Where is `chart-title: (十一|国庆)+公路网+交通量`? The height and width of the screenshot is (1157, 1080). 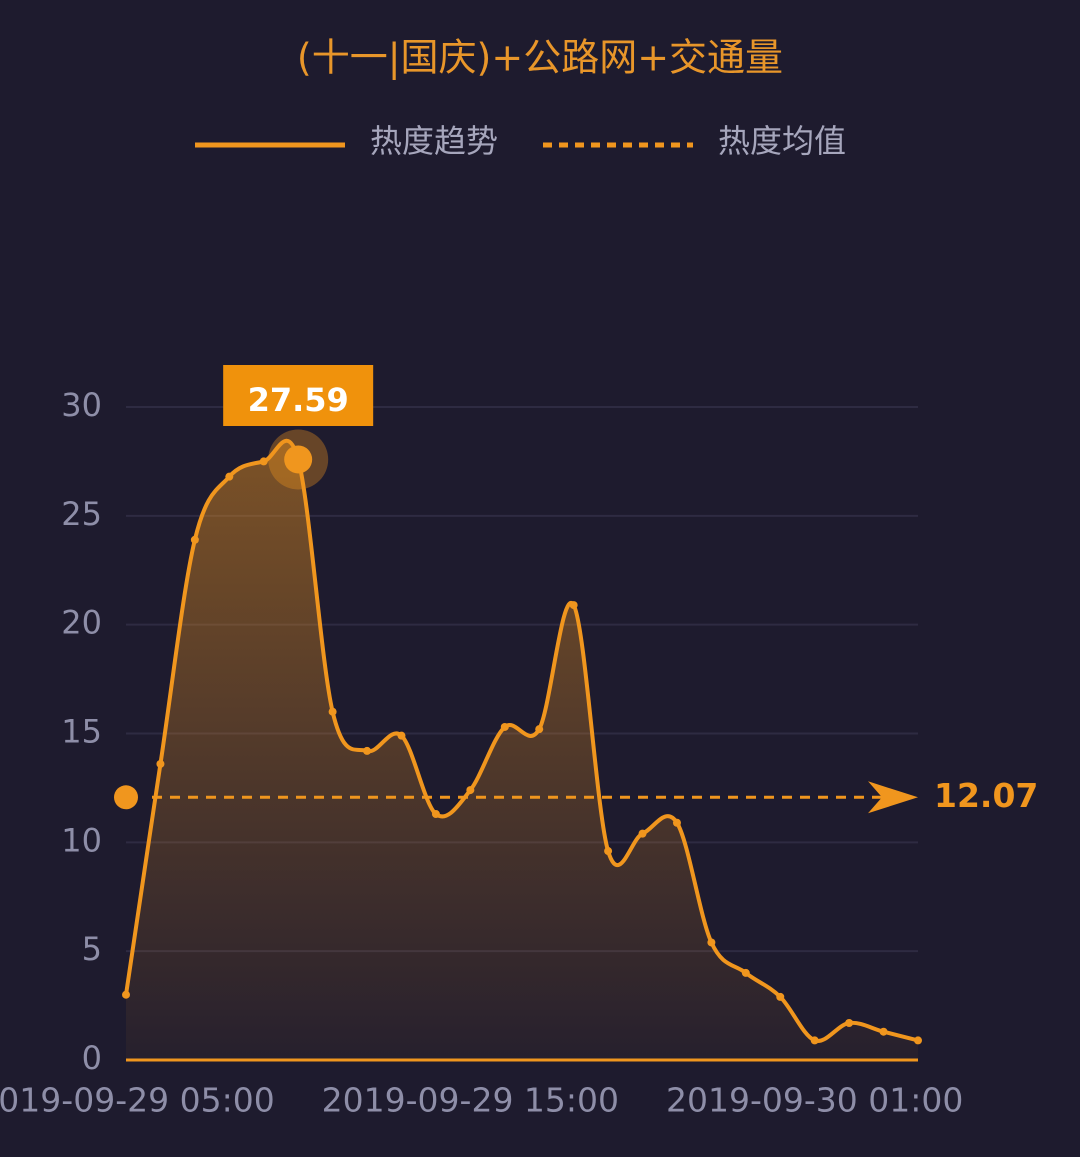
chart-title: (十一|国庆)+公路网+交通量 is located at coordinates (540, 58).